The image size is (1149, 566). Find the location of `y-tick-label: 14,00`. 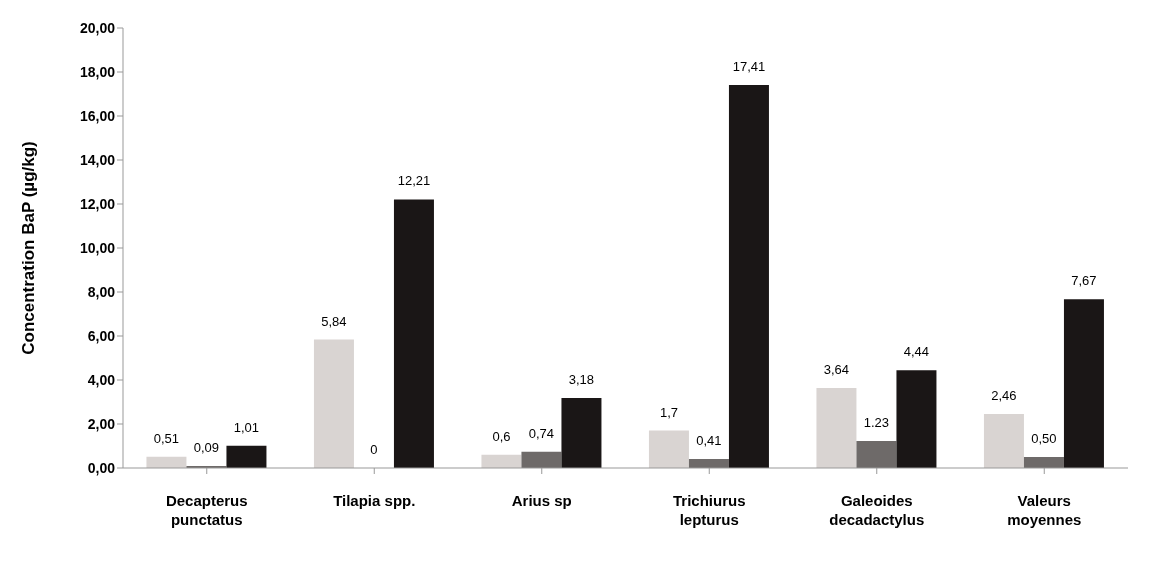

y-tick-label: 14,00 is located at coordinates (97, 159).